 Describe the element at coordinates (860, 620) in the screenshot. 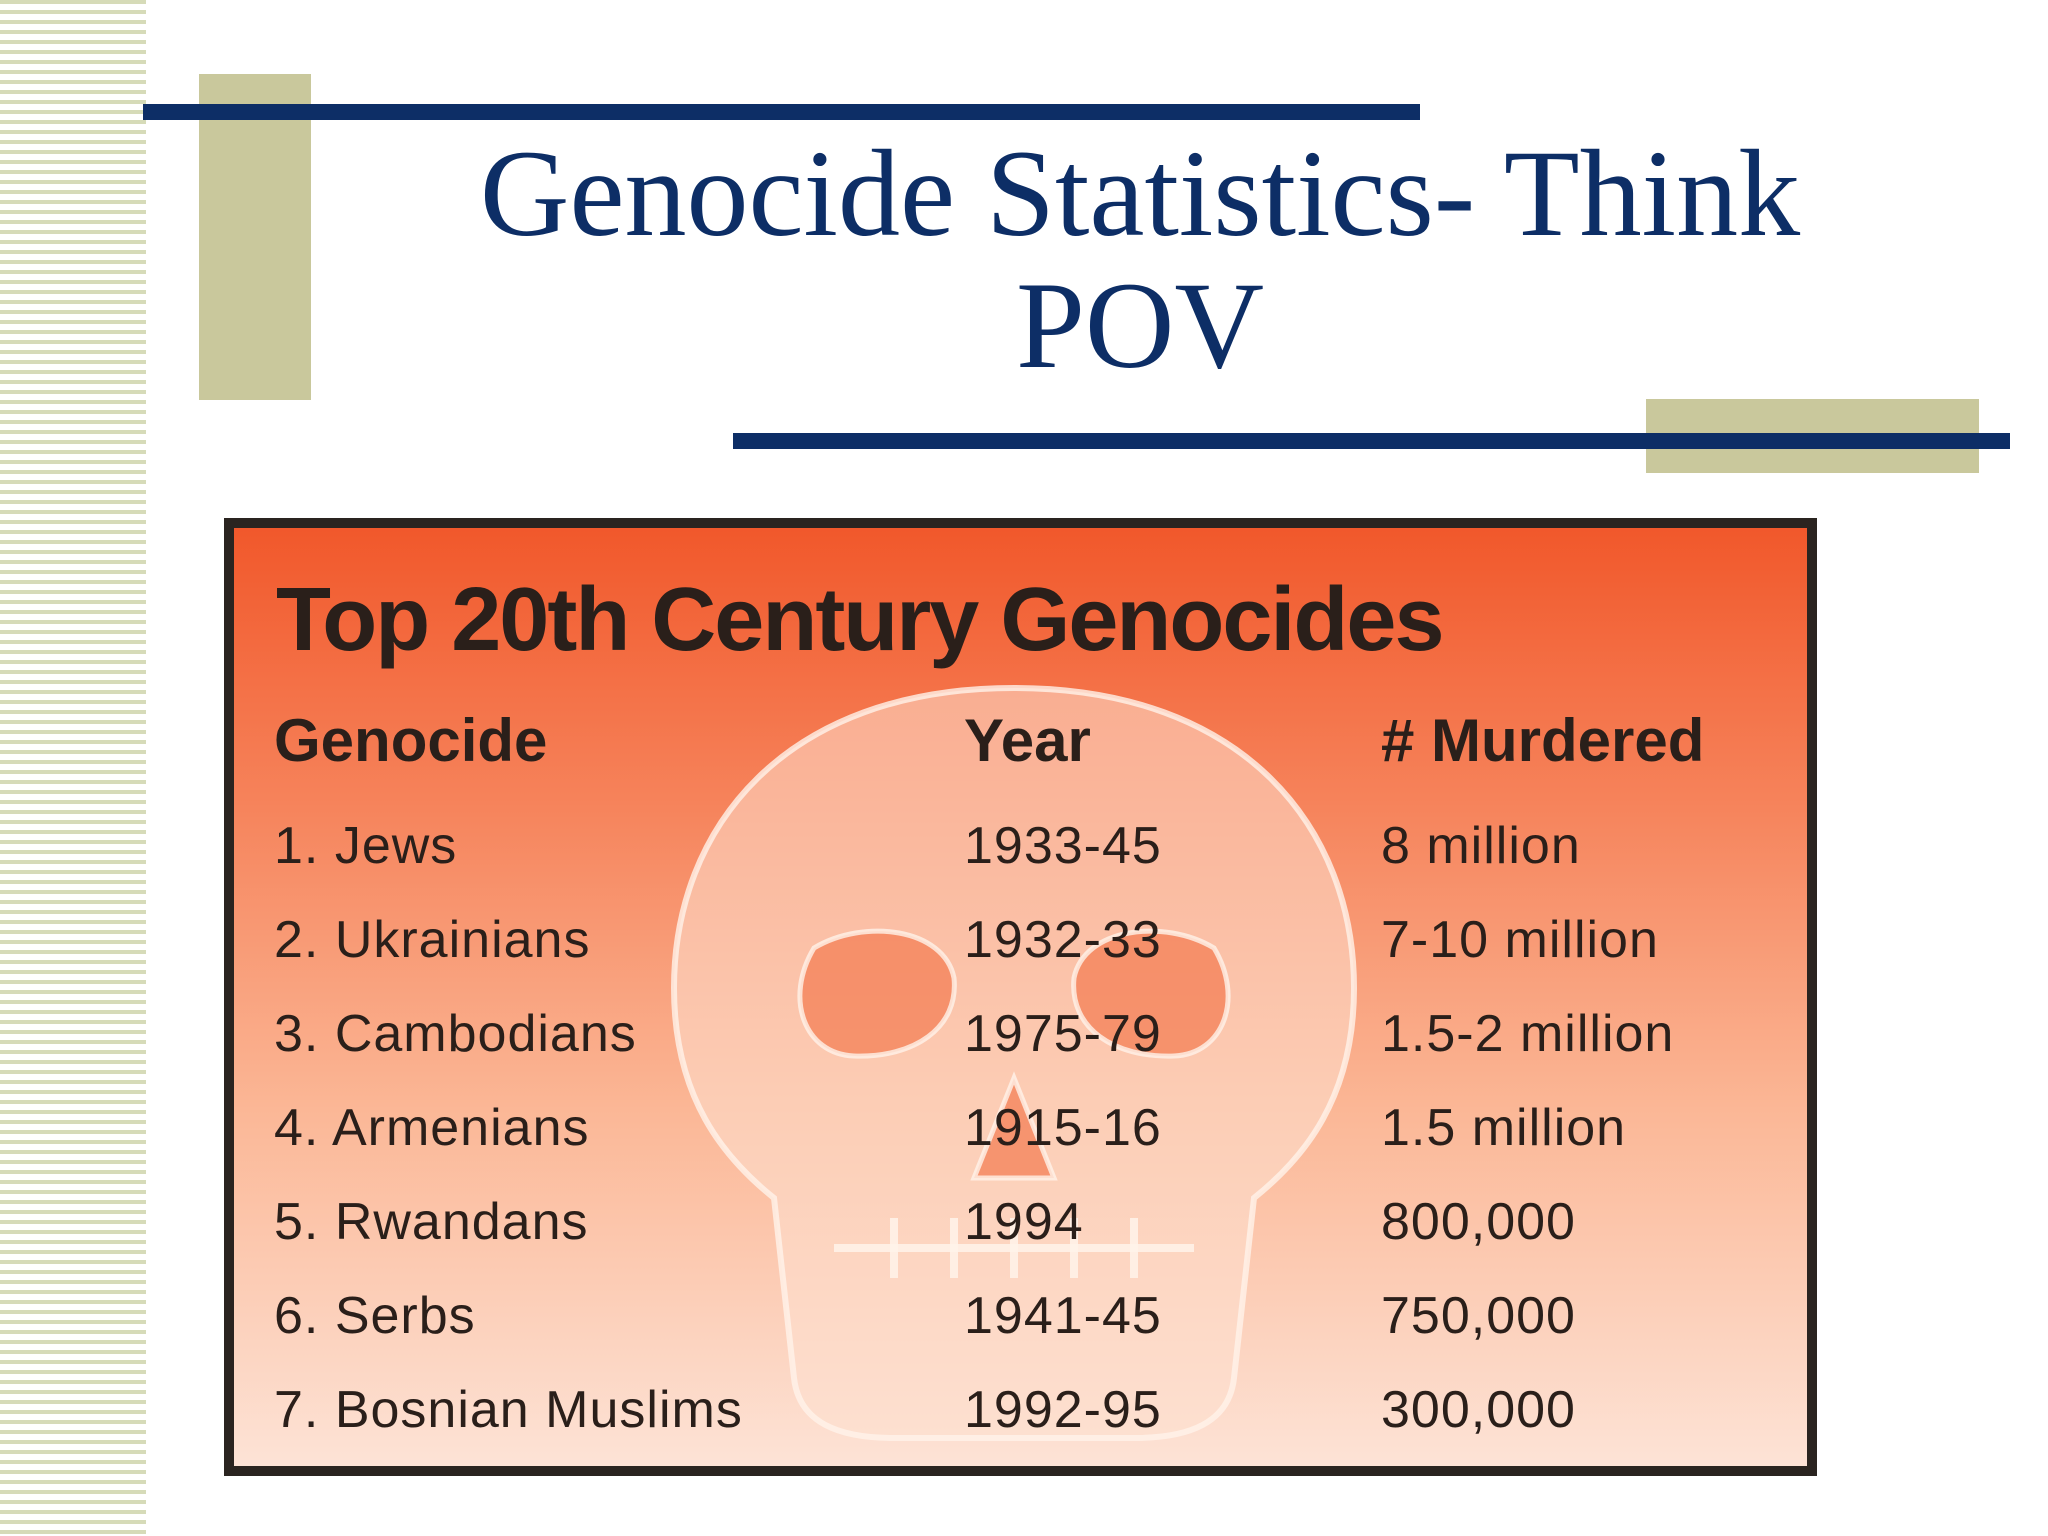

I see `table-title: Top 20th Century Genocides` at that location.